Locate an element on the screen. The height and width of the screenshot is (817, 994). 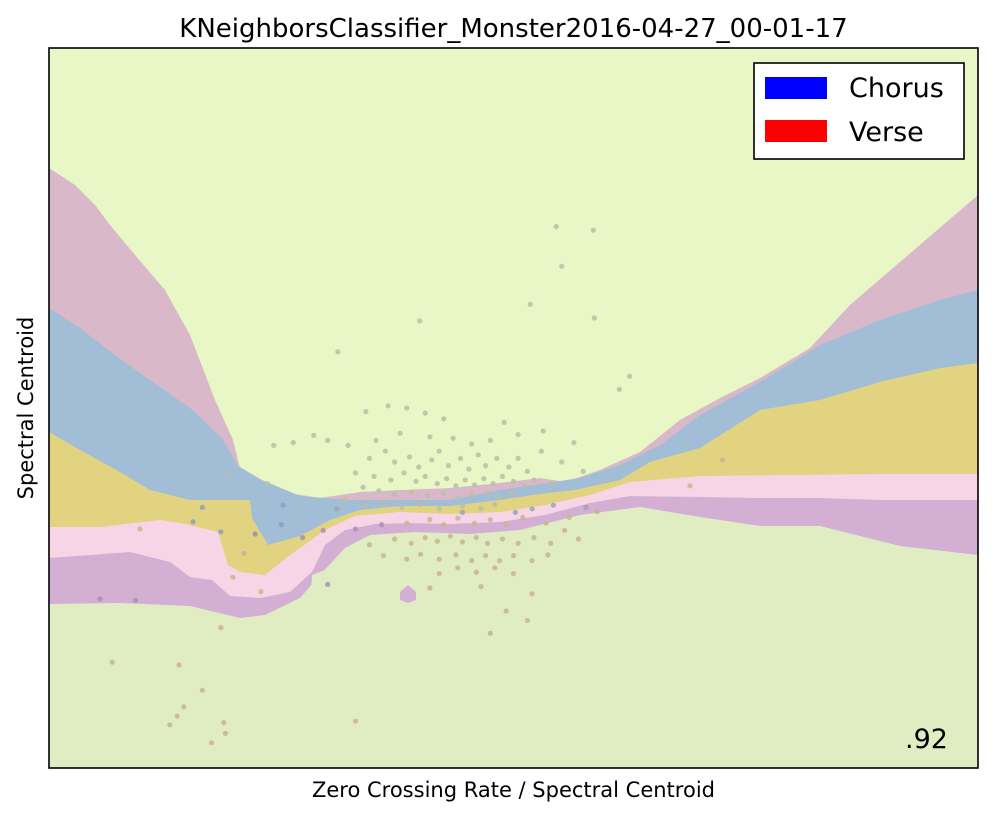
decision-region-lightgreen-tongue is located at coordinates (344, 587).